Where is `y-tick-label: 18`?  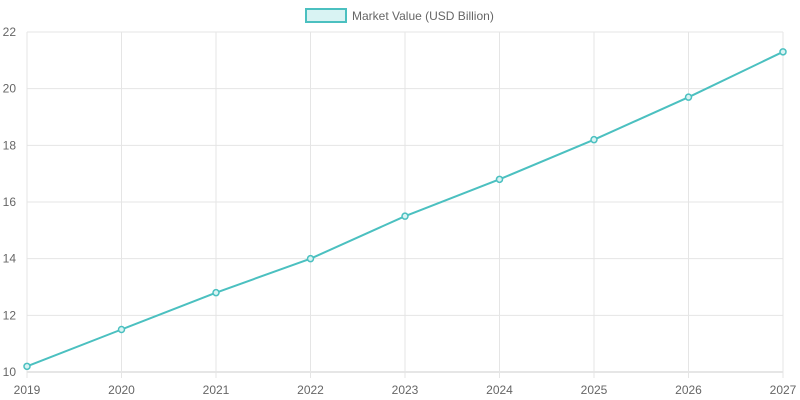
y-tick-label: 18 is located at coordinates (10, 145).